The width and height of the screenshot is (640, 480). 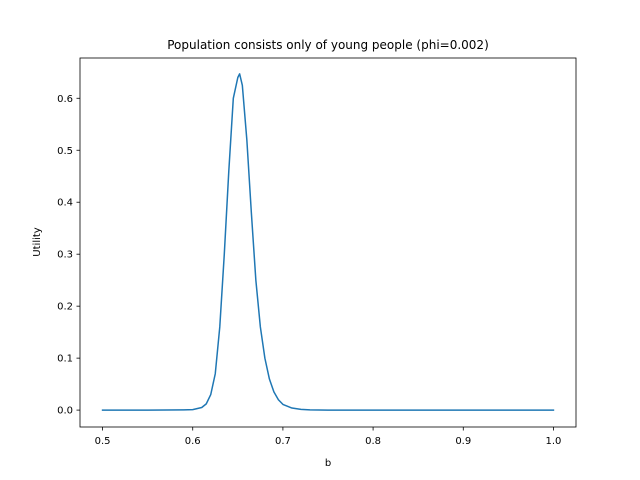 What do you see at coordinates (554, 441) in the screenshot?
I see `x-tick-label: 1.0` at bounding box center [554, 441].